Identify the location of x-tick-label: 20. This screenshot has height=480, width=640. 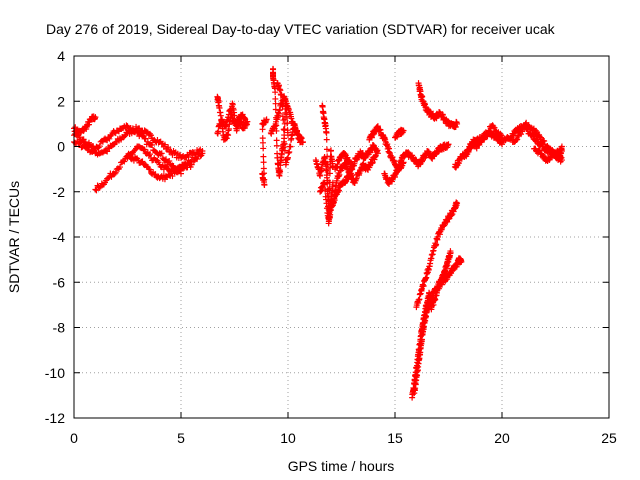
(502, 438).